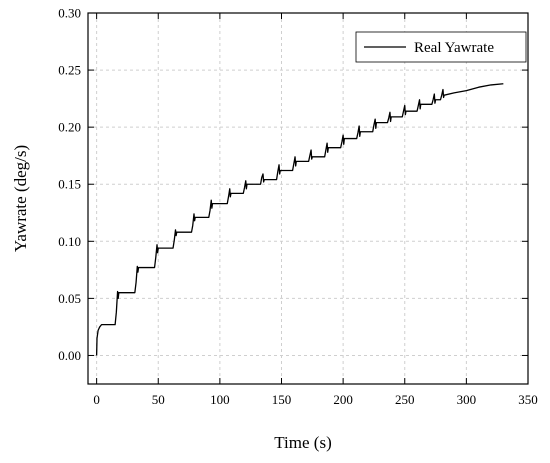  I want to click on x-axis-title: Time (s), so click(302, 442).